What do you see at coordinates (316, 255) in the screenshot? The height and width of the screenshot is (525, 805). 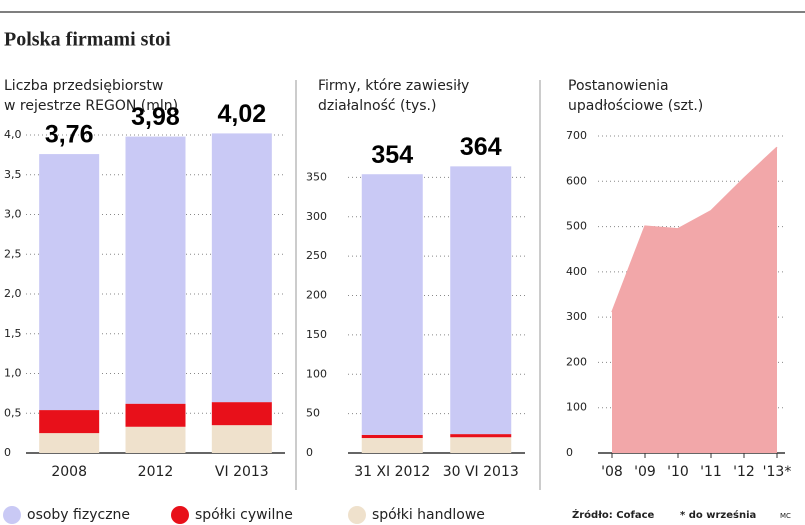 I see `y-tick-label: 250` at bounding box center [316, 255].